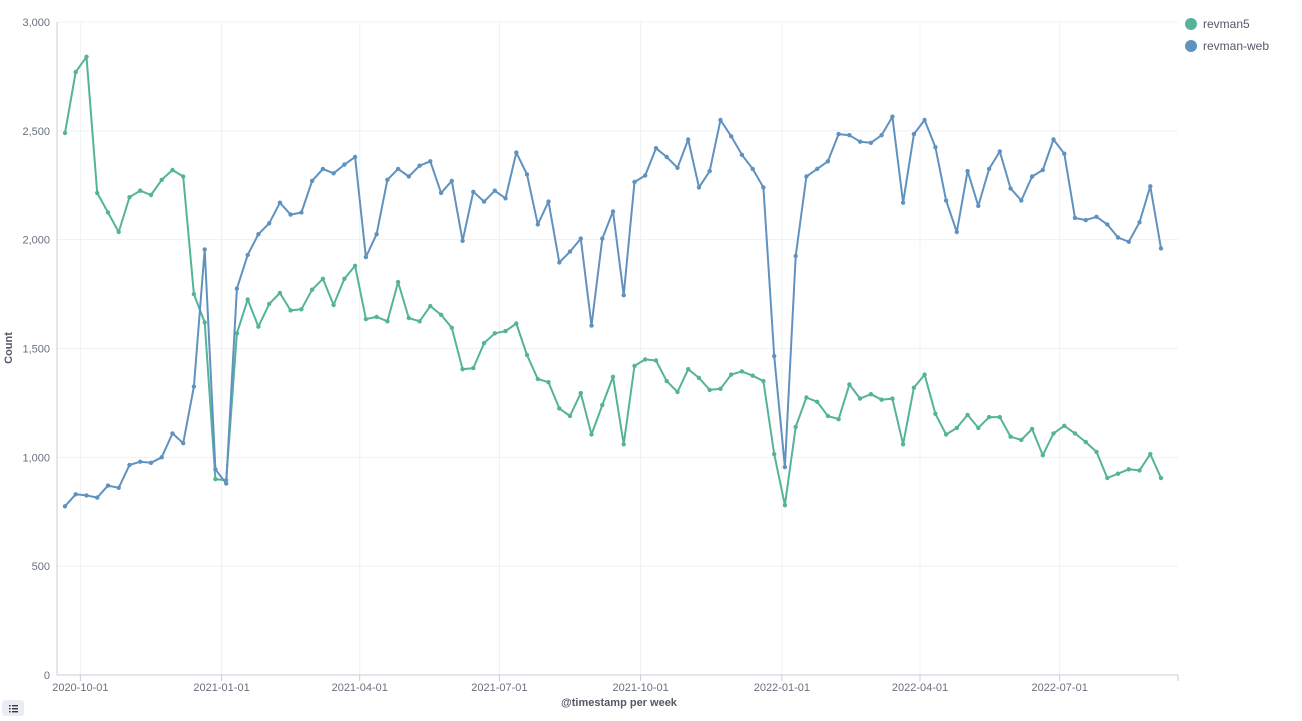 The width and height of the screenshot is (1302, 721). What do you see at coordinates (221, 688) in the screenshot?
I see `x-tick-label: 2021-01-01` at bounding box center [221, 688].